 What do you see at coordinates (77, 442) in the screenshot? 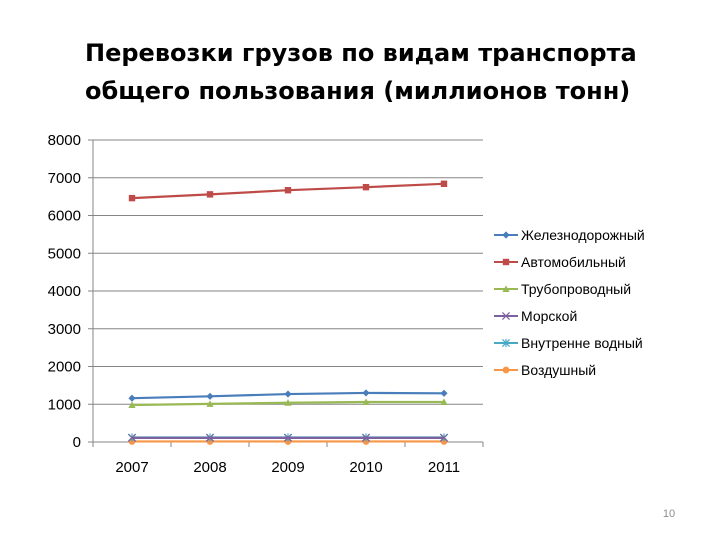
I see `y-tick-label: 0` at bounding box center [77, 442].